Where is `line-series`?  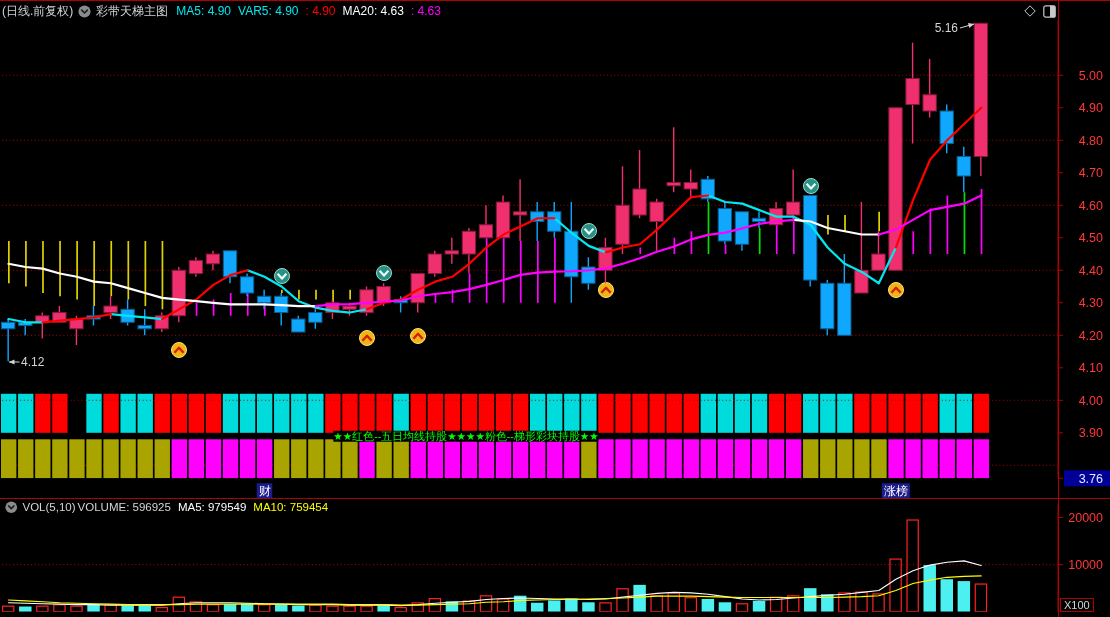
line-series is located at coordinates (494, 590).